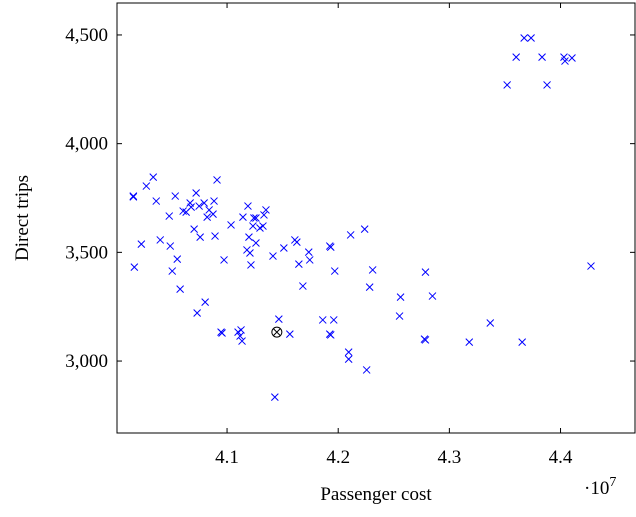 The height and width of the screenshot is (517, 636). I want to click on highlight-point, so click(277, 332).